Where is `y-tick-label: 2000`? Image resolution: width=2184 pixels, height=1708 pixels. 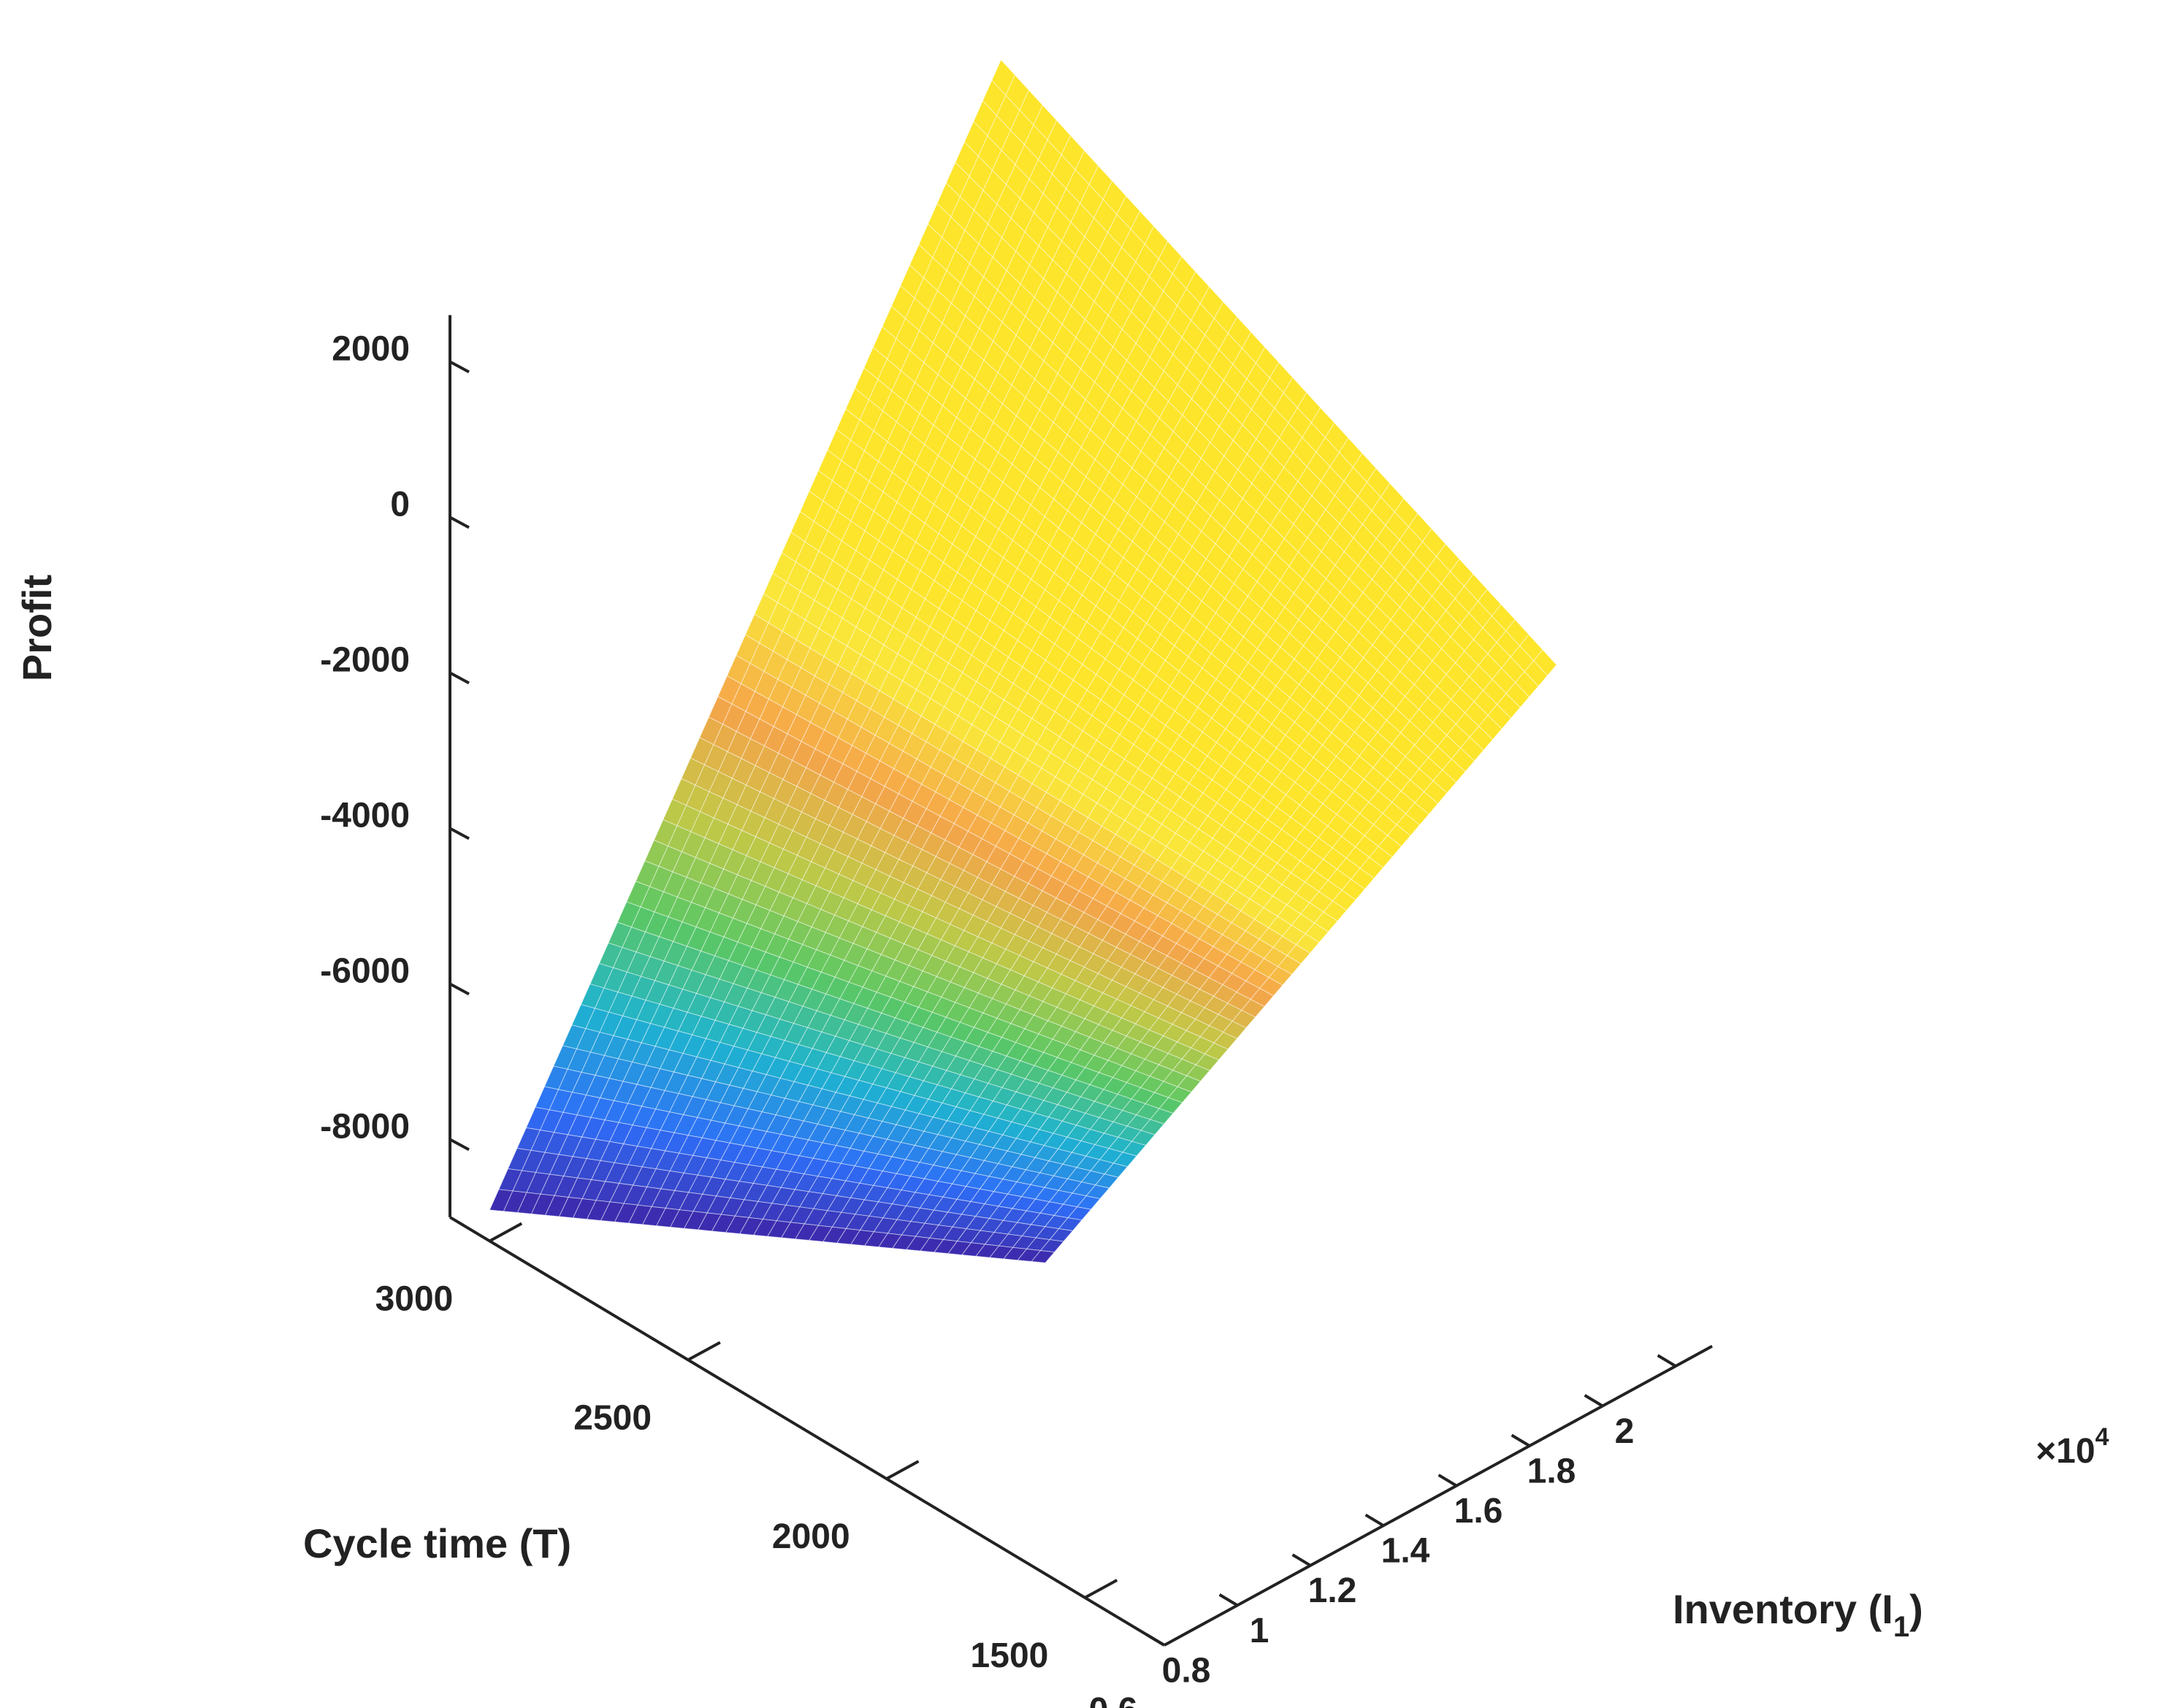
y-tick-label: 2000 is located at coordinates (811, 1536).